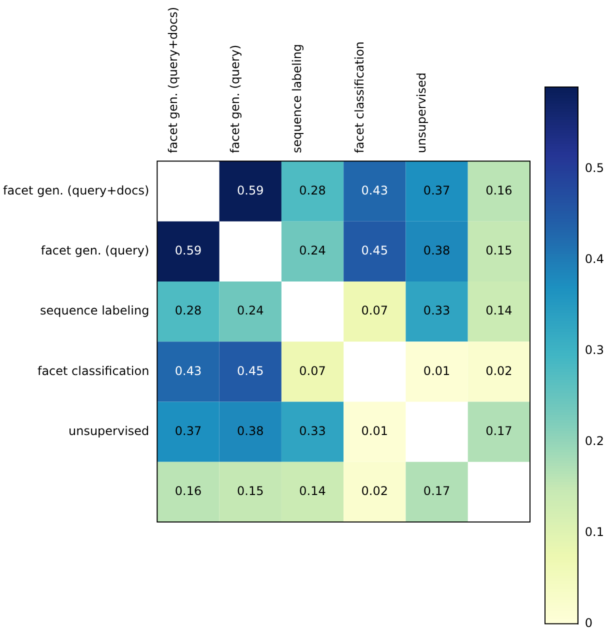  Describe the element at coordinates (109, 431) in the screenshot. I see `y-tick-label: unsupervised` at that location.